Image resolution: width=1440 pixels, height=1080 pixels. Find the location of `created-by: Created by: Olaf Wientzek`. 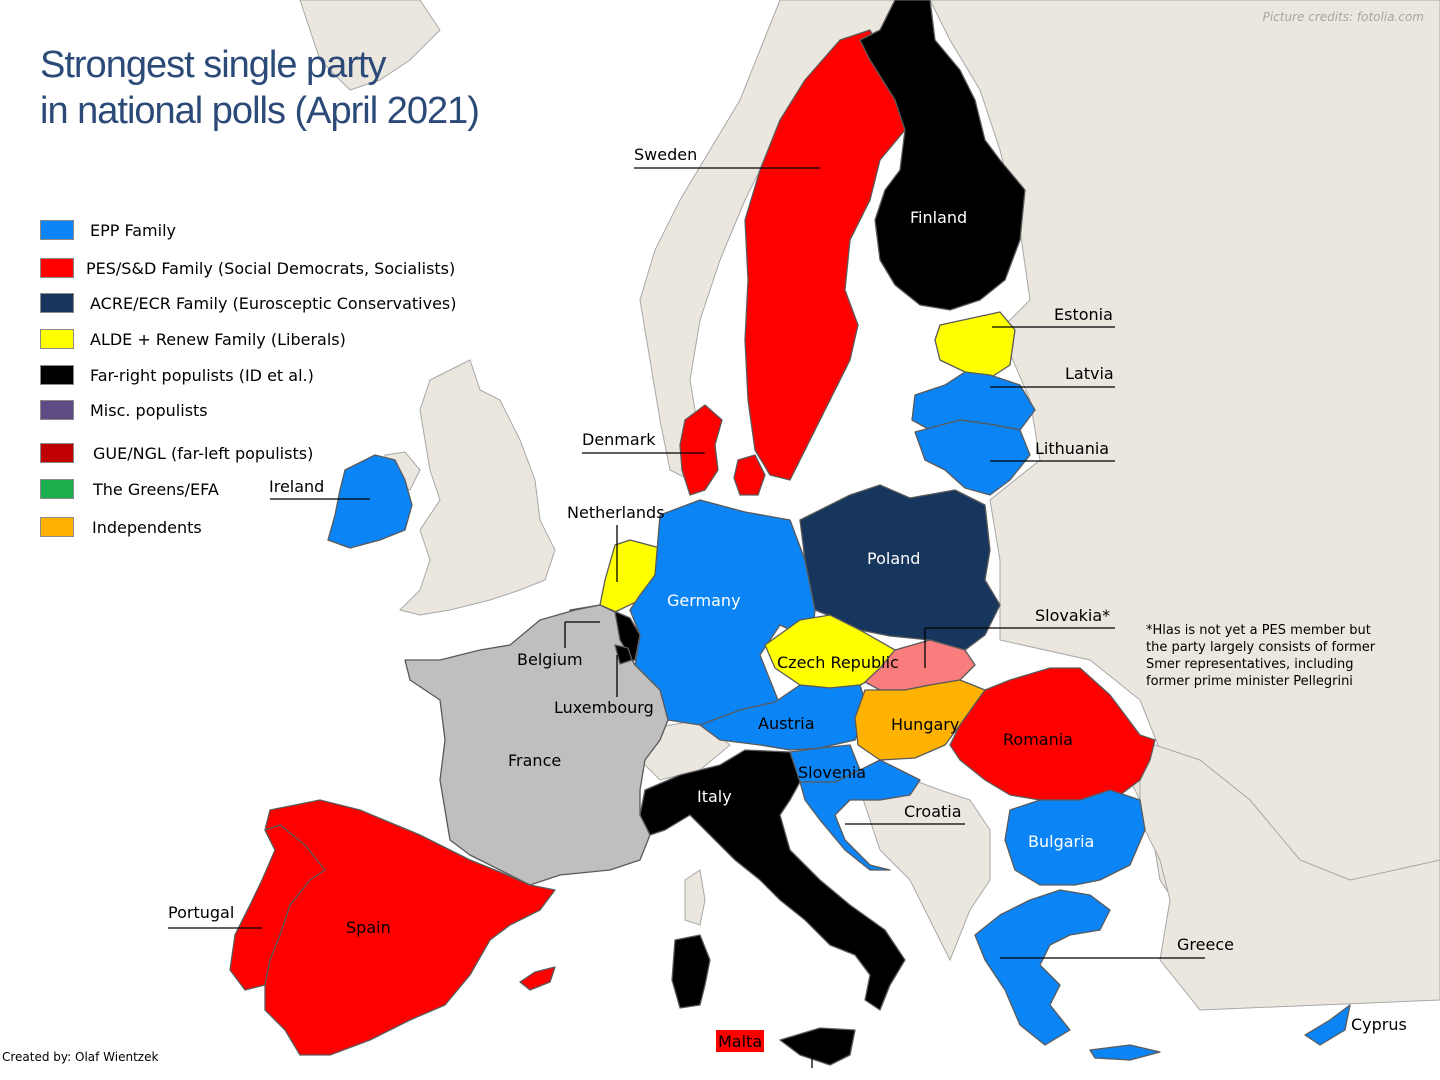

created-by: Created by: Olaf Wientzek is located at coordinates (80, 1057).